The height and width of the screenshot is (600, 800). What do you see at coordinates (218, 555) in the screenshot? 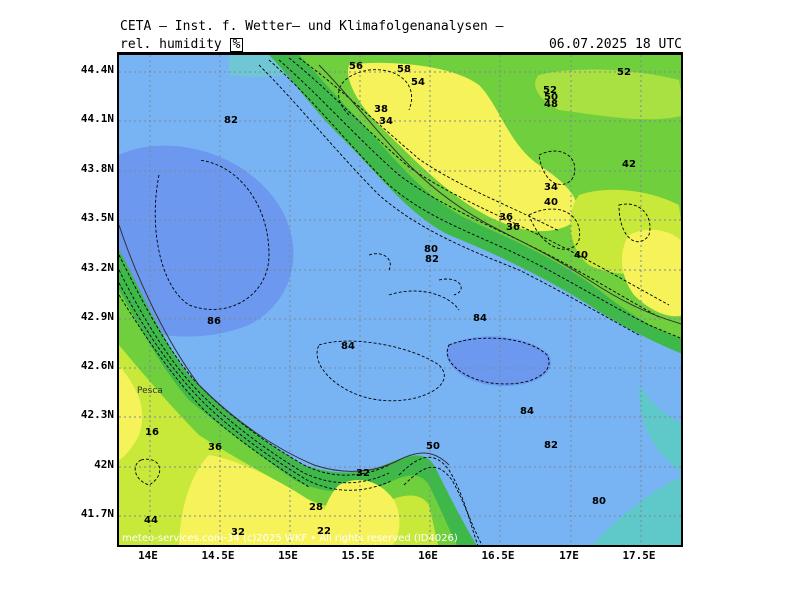
I see `lon-label: 14.5E` at bounding box center [218, 555].